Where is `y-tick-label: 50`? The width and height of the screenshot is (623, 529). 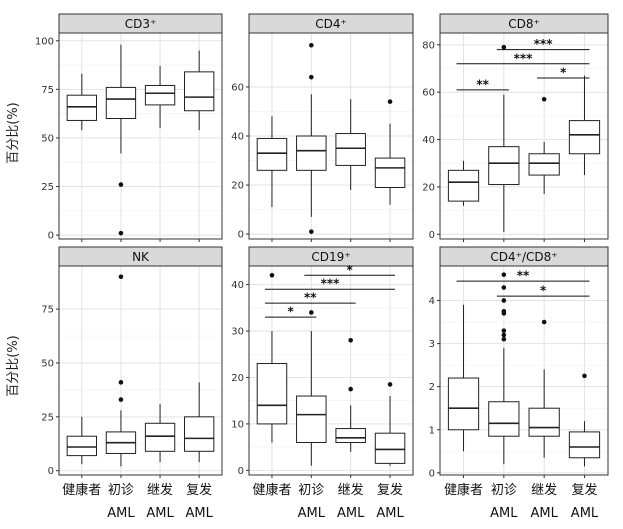 y-tick-label: 50 is located at coordinates (47, 138).